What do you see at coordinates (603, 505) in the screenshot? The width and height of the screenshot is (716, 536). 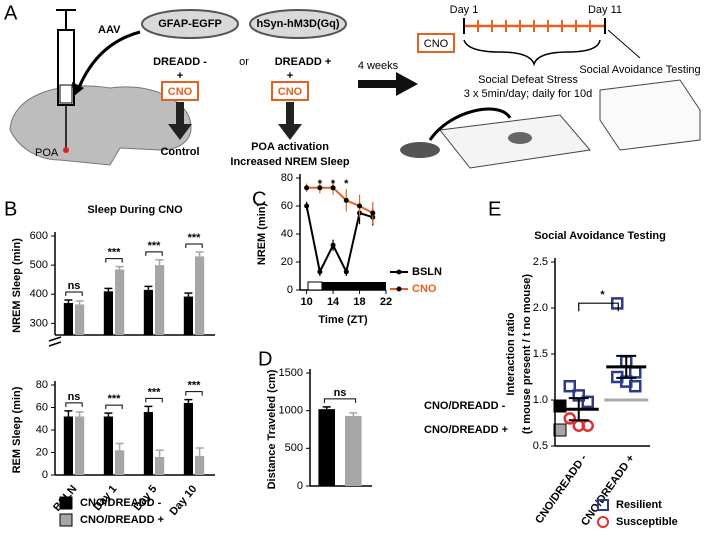 I see `legend-marker` at bounding box center [603, 505].